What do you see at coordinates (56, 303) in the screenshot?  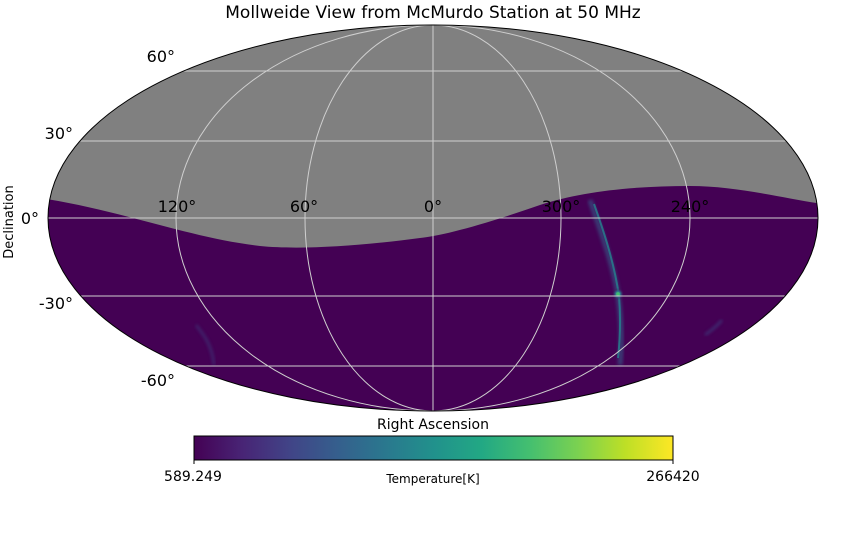 I see `lat-tick-label: -30°` at bounding box center [56, 303].